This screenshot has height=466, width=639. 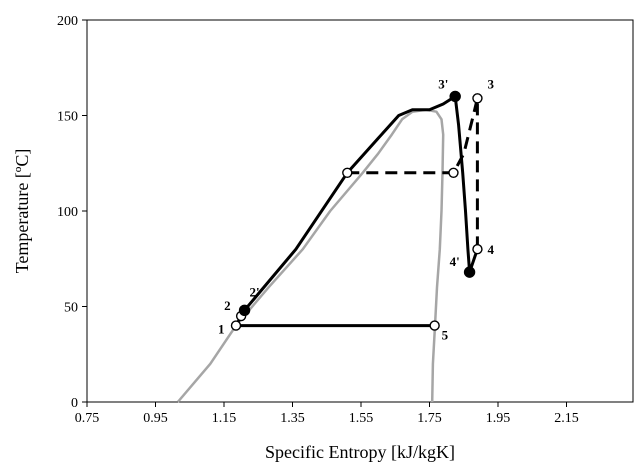 I want to click on y-tick-label: 50, so click(x=71, y=308).